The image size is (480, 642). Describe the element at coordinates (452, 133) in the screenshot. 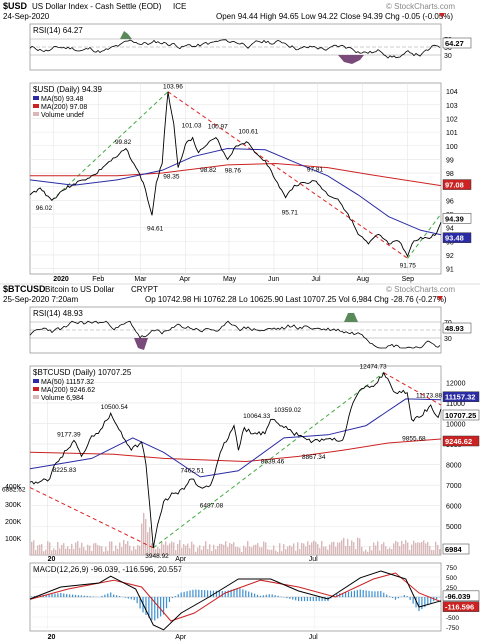

I see `usd-y-tick-label: 101` at that location.